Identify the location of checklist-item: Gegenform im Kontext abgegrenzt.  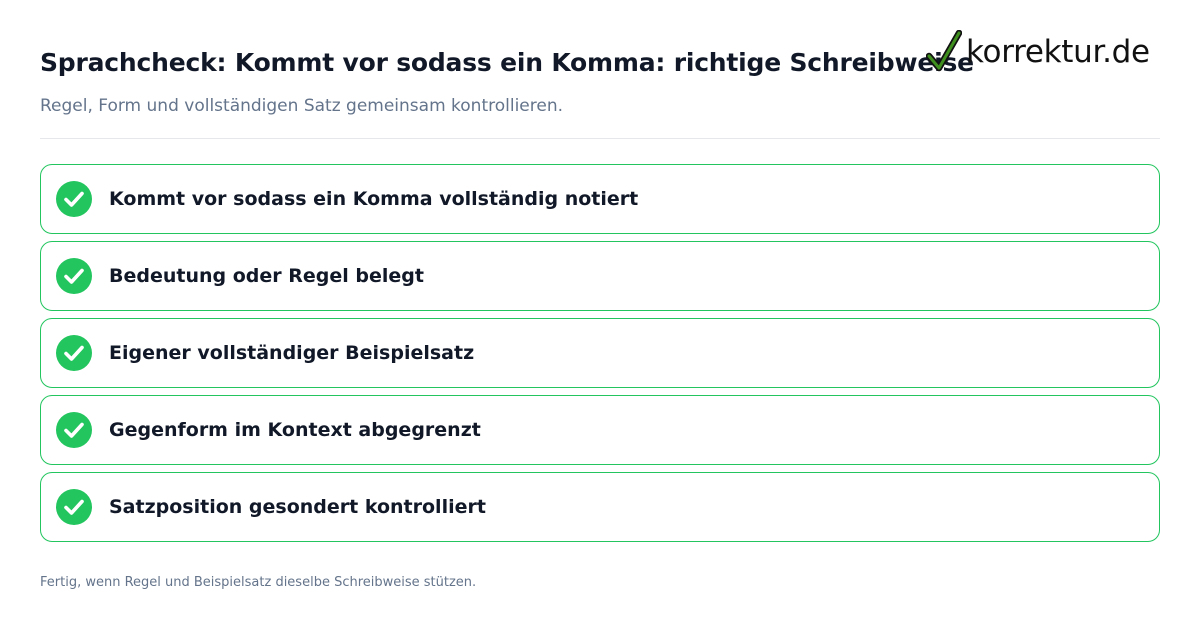
(600, 430).